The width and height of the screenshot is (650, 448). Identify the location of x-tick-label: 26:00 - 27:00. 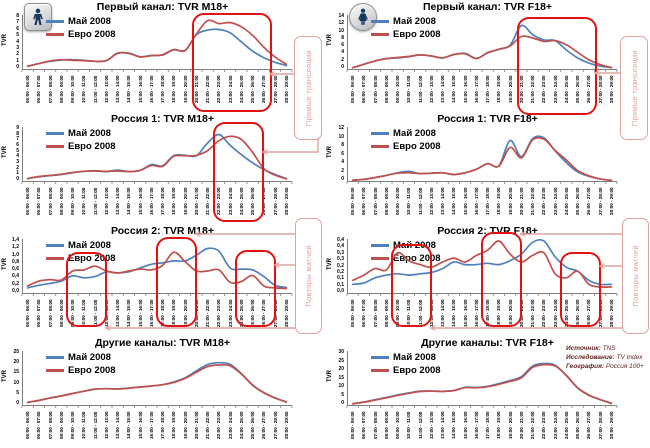
(589, 201).